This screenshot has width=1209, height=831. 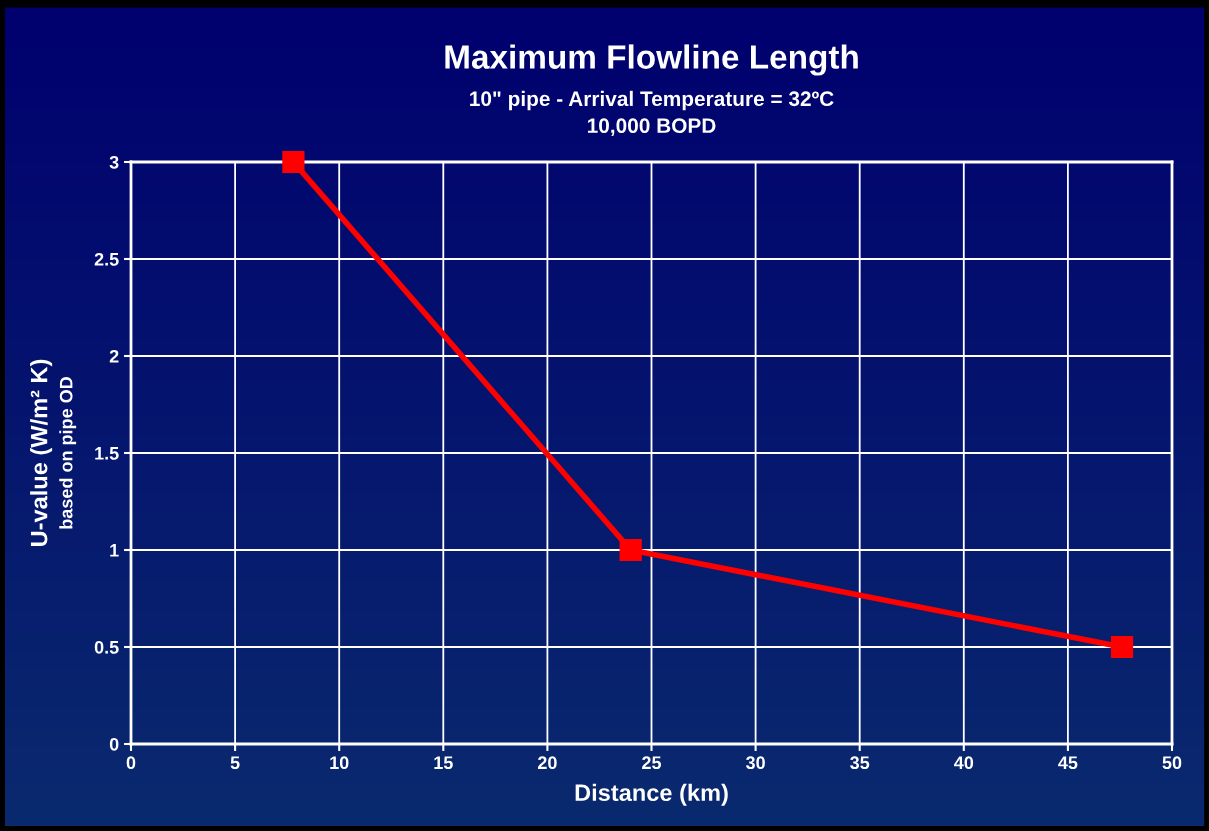 I want to click on x-tick-label: 0, so click(x=131, y=763).